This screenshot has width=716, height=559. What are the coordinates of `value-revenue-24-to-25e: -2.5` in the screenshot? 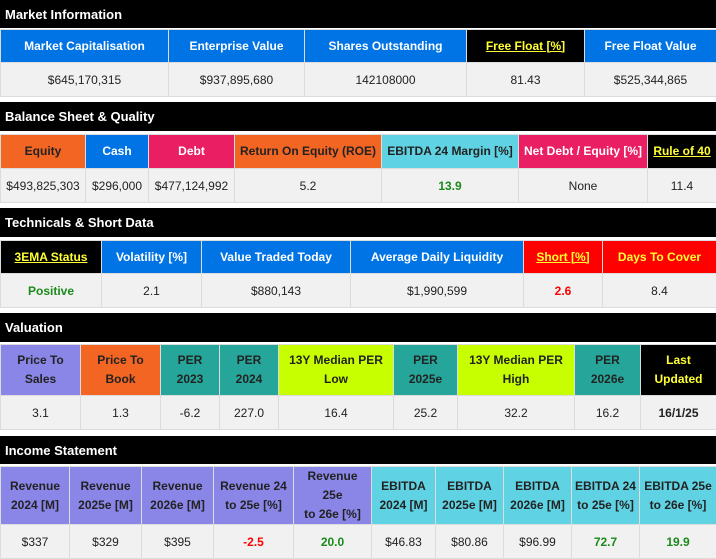 It's located at (254, 542).